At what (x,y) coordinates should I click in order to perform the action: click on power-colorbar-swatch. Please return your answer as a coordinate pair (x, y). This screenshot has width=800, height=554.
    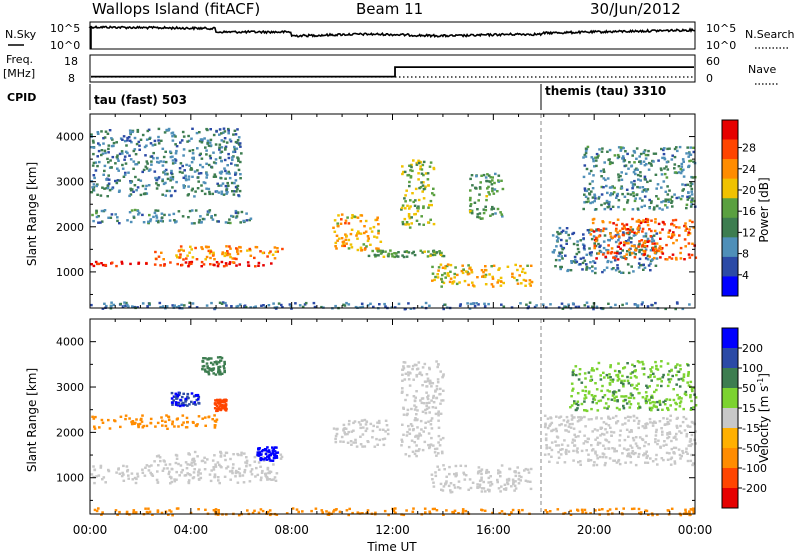
    Looking at the image, I should click on (730, 169).